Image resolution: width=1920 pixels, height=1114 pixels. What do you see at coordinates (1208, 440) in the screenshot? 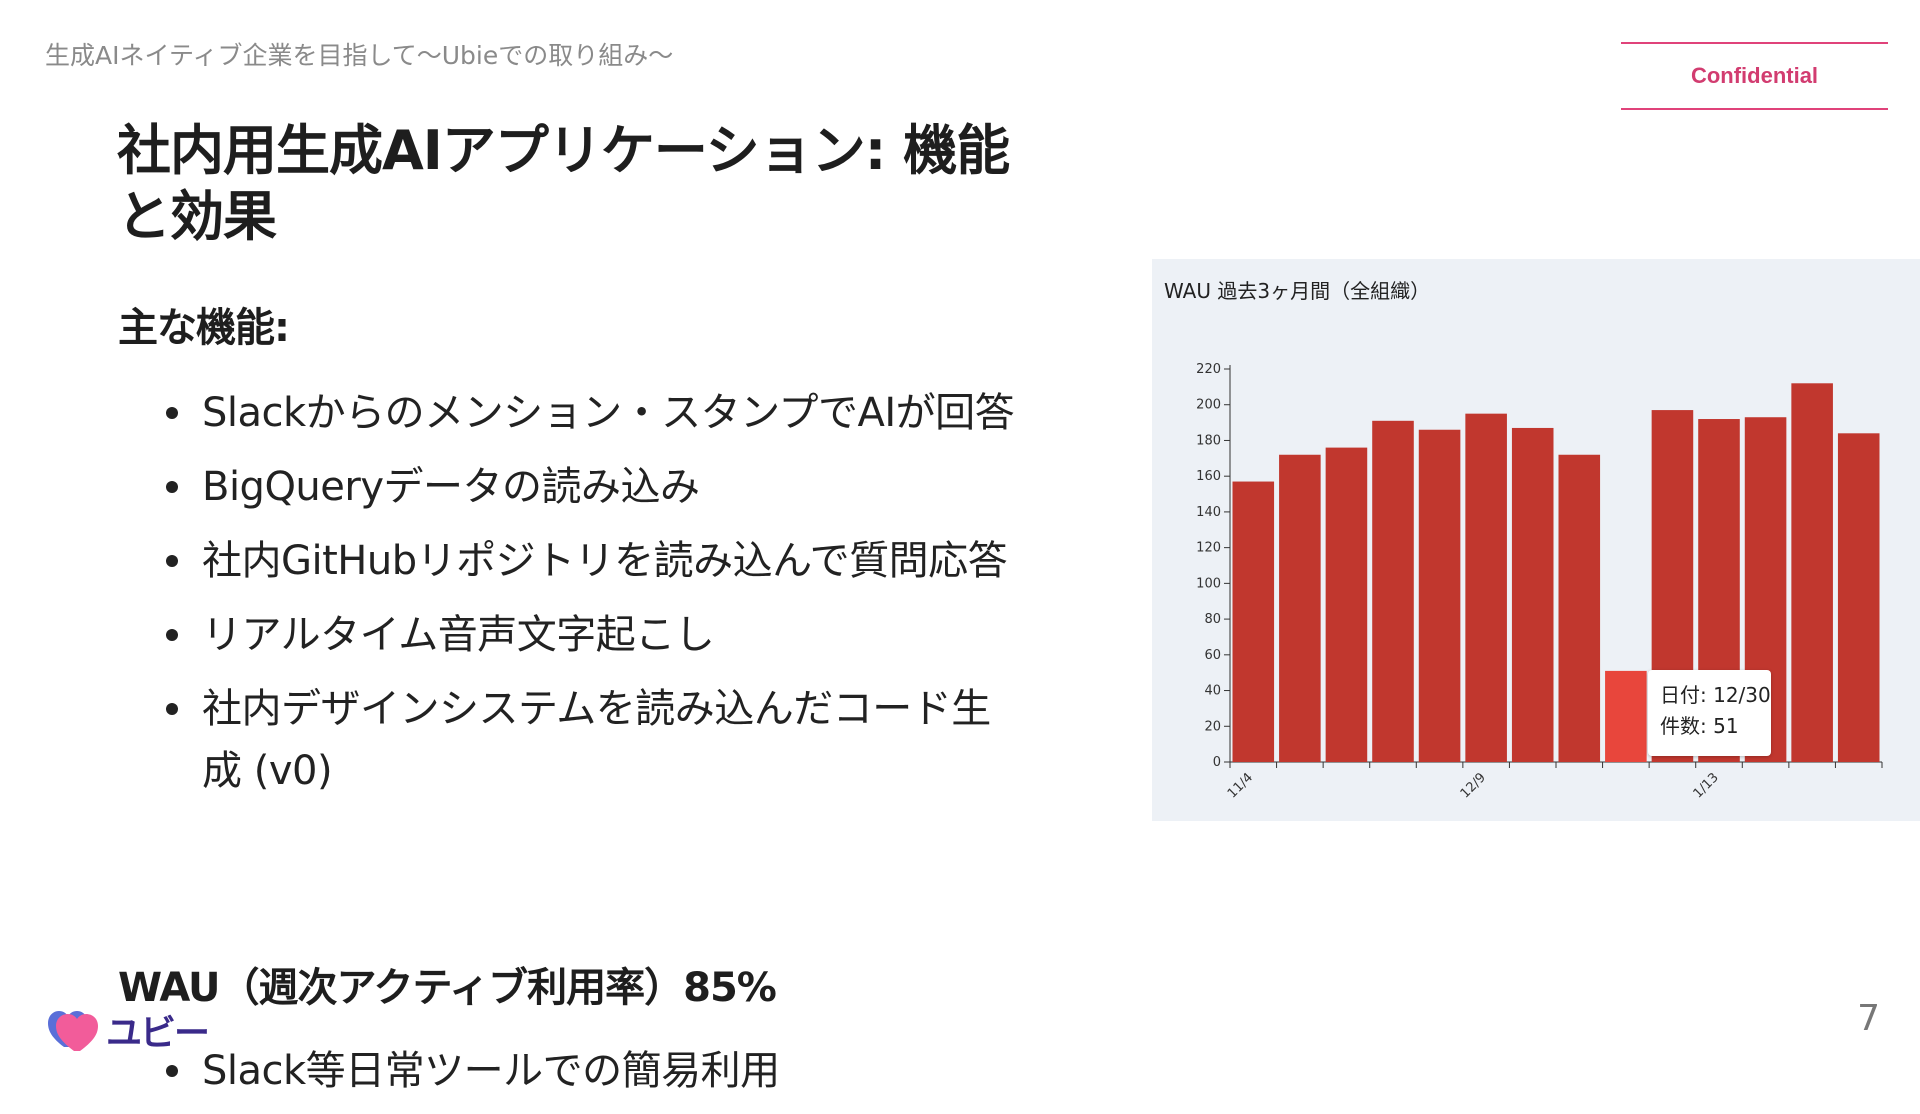
I see `y-tick-label: 180` at bounding box center [1208, 440].